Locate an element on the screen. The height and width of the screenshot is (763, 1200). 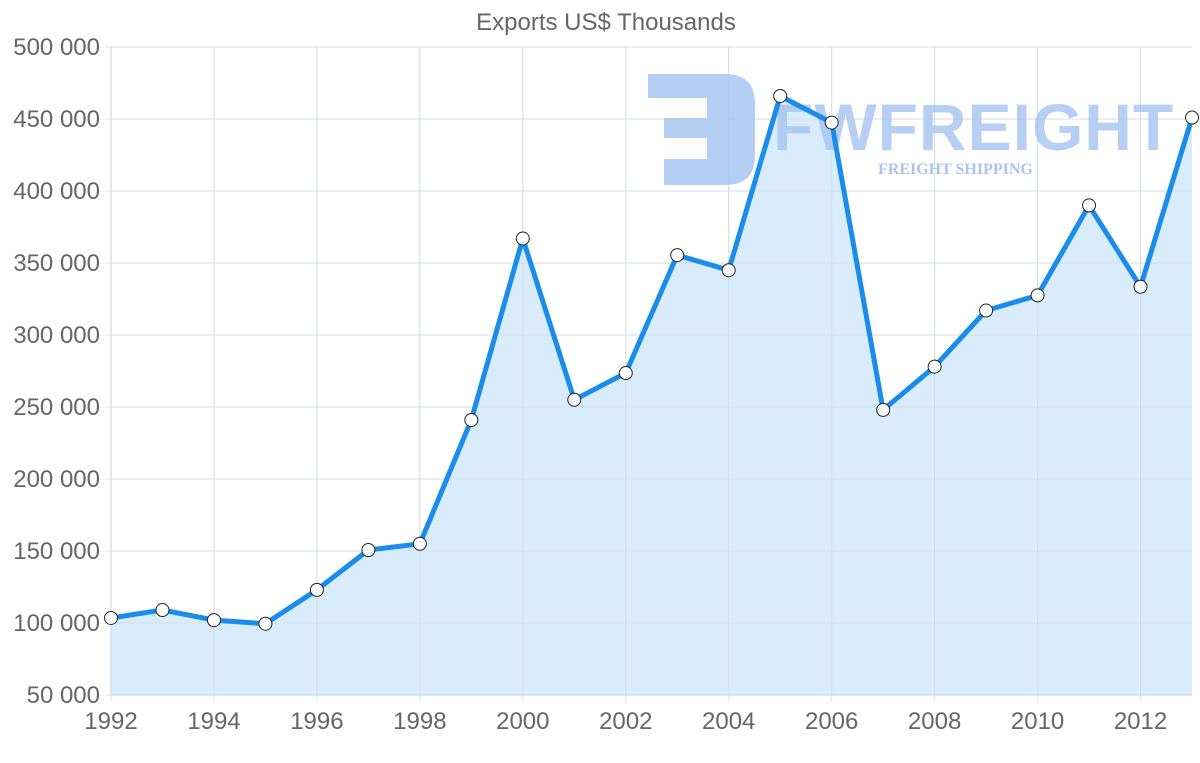
y-tick-label: 250 000 is located at coordinates (56, 407).